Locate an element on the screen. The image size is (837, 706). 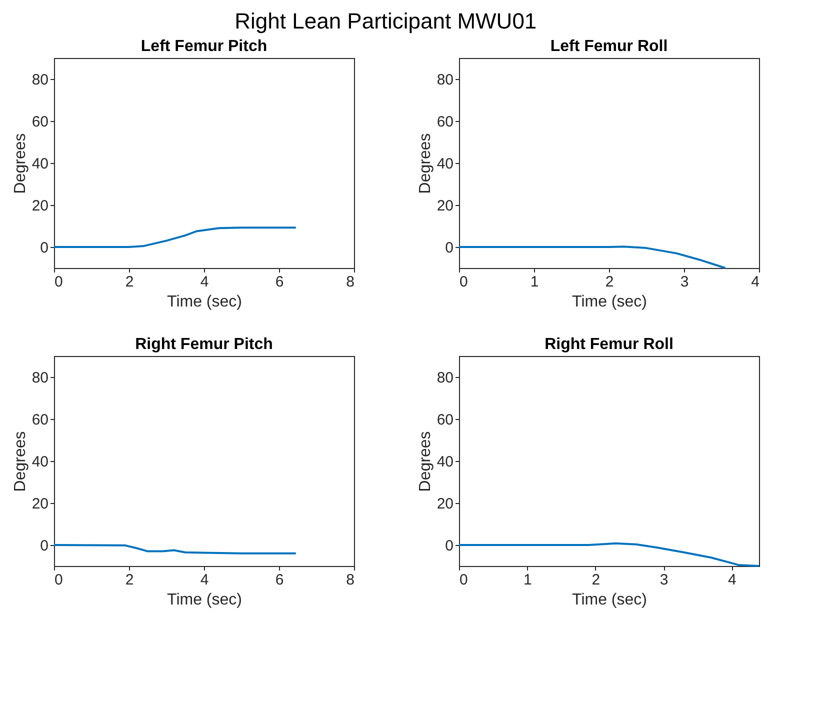
text: Right Lean Participant MWU01 is located at coordinates (385, 21).